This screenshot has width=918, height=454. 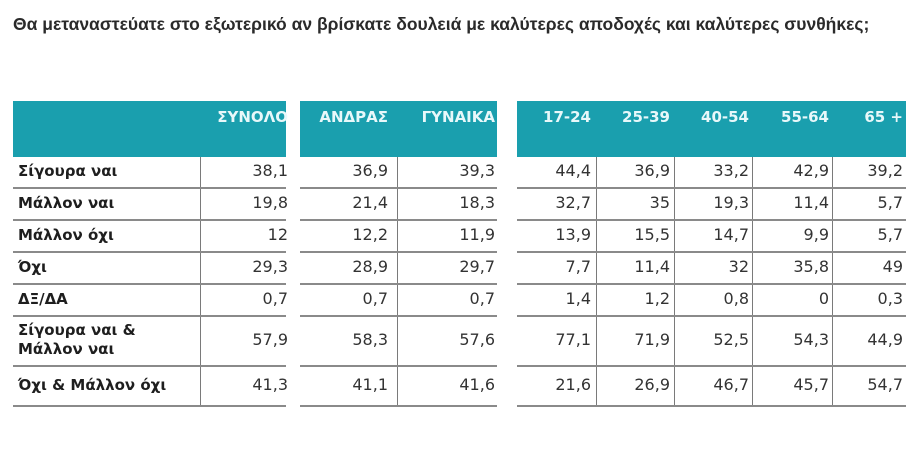 What do you see at coordinates (398, 269) in the screenshot?
I see `table-row: 28,9 29,7` at bounding box center [398, 269].